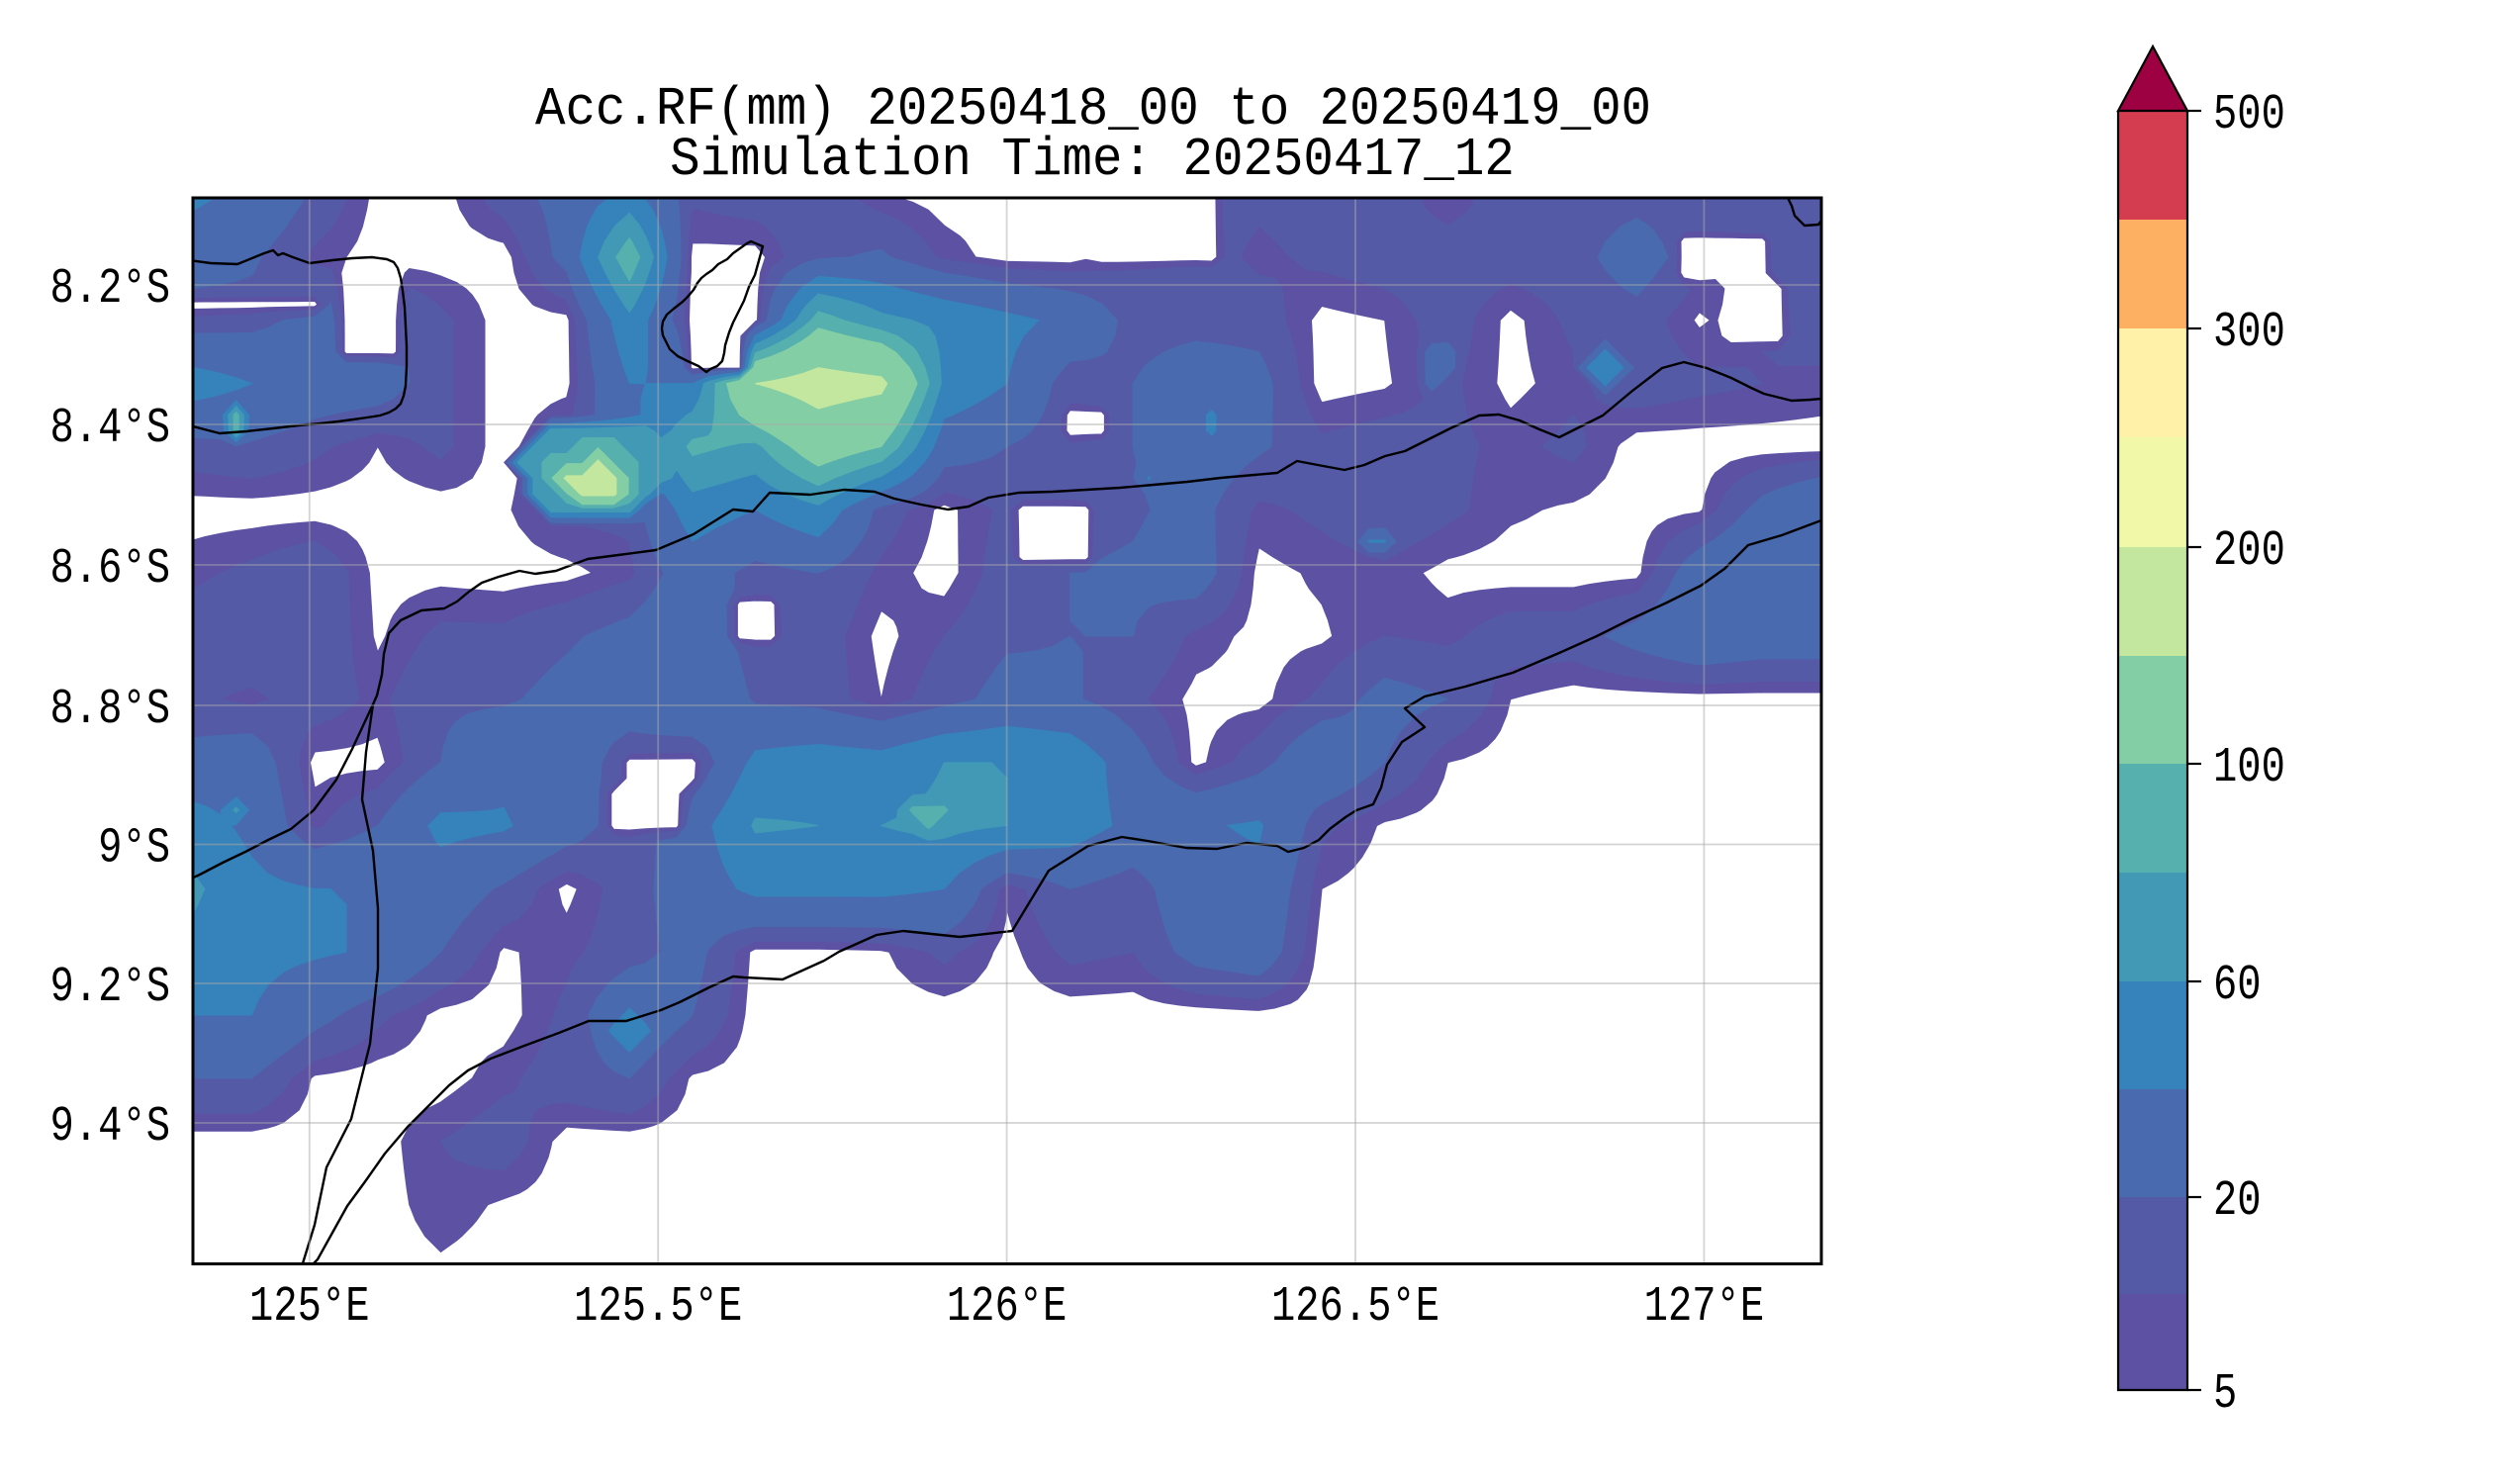 The width and height of the screenshot is (2504, 1484). Describe the element at coordinates (2249, 114) in the screenshot. I see `svg-text: 500` at that location.